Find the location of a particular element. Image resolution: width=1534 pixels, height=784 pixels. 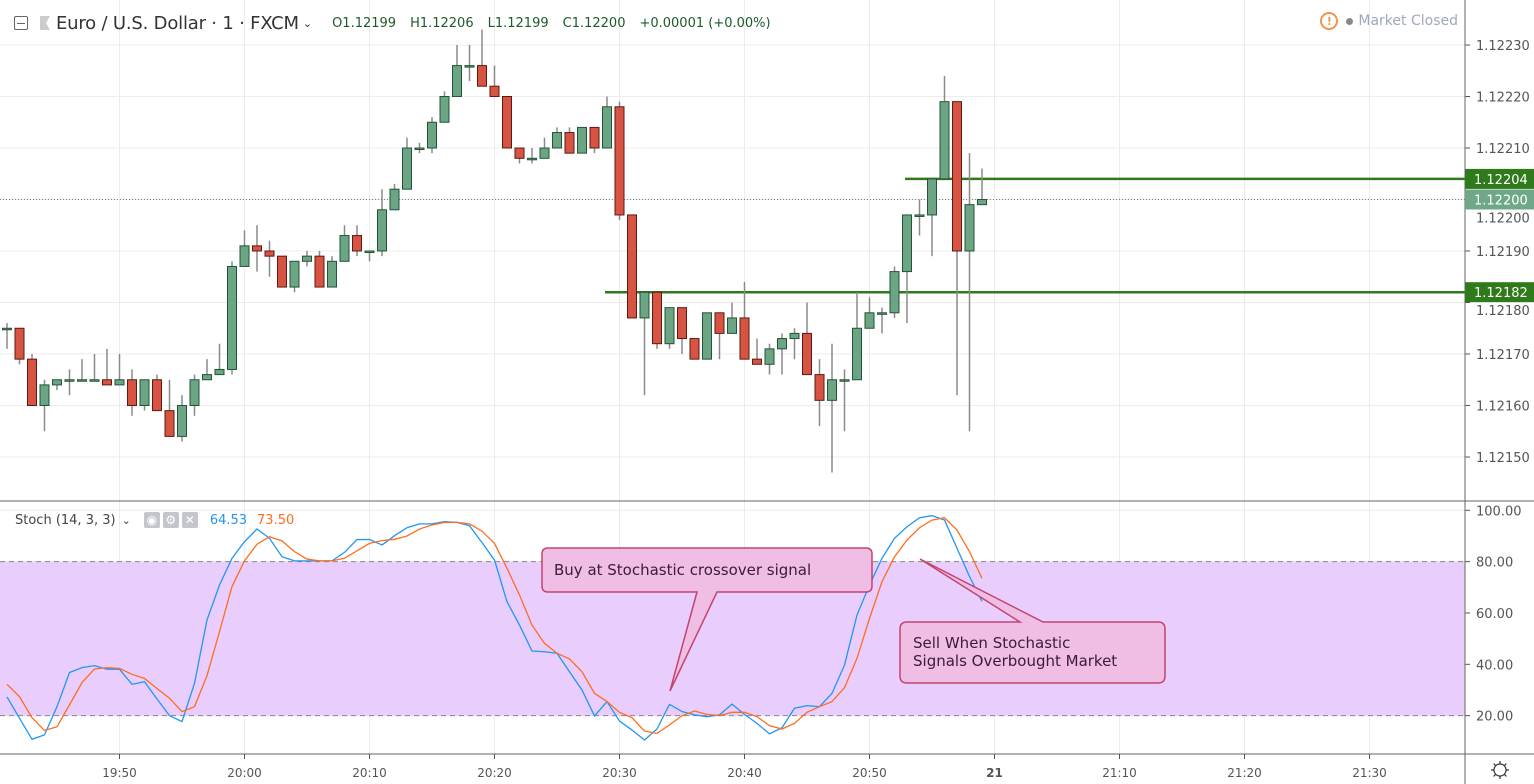

level-price-label: 1.12204 is located at coordinates (1501, 180).